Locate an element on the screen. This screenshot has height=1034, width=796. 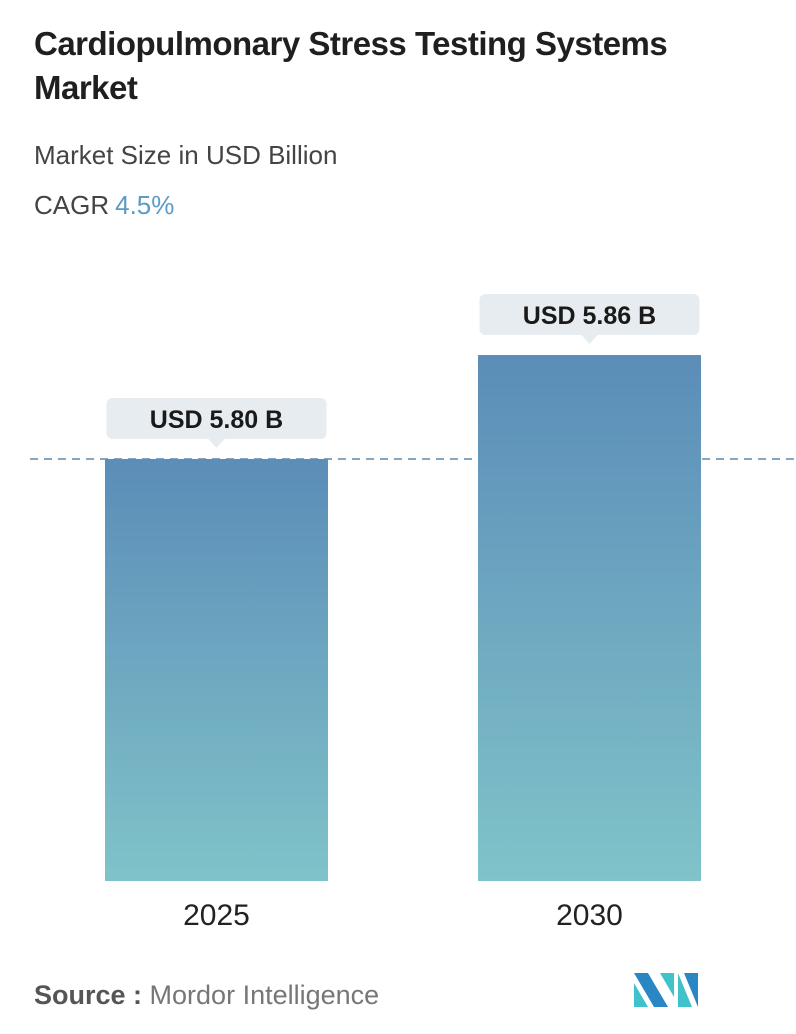
svg-text: USD 5.80 B is located at coordinates (216, 420).